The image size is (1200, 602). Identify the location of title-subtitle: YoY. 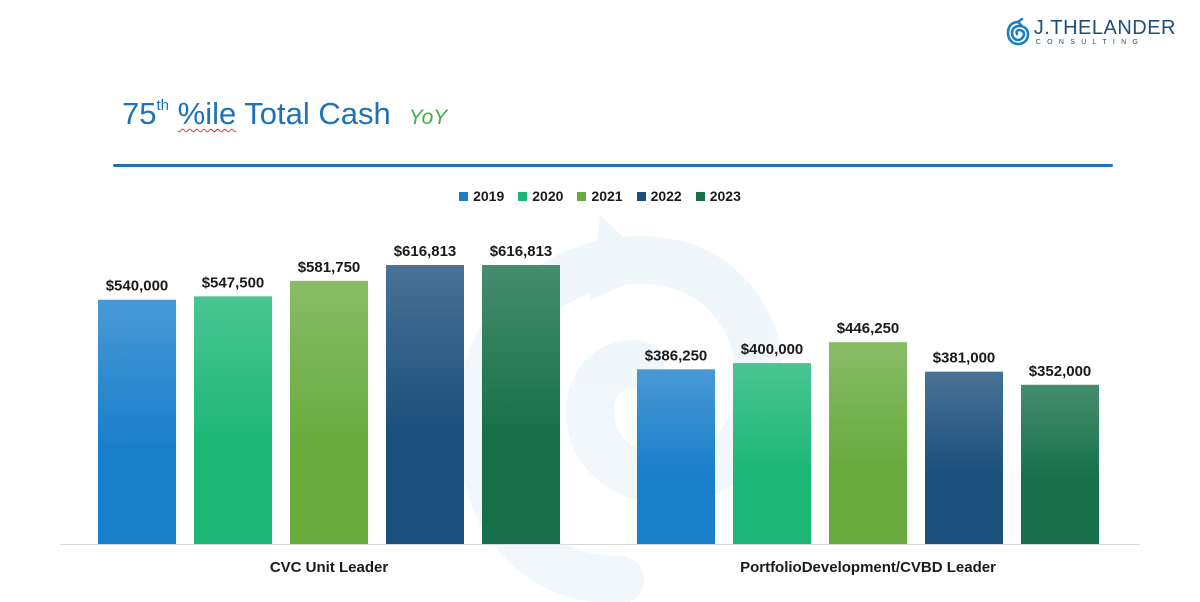
(428, 117).